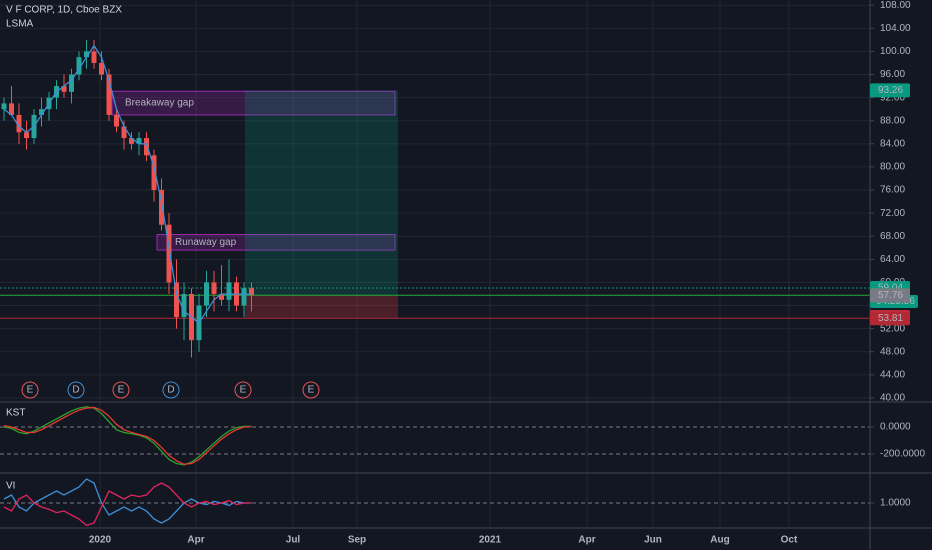 The image size is (932, 550). I want to click on y-tick-label: 48.00, so click(892, 351).